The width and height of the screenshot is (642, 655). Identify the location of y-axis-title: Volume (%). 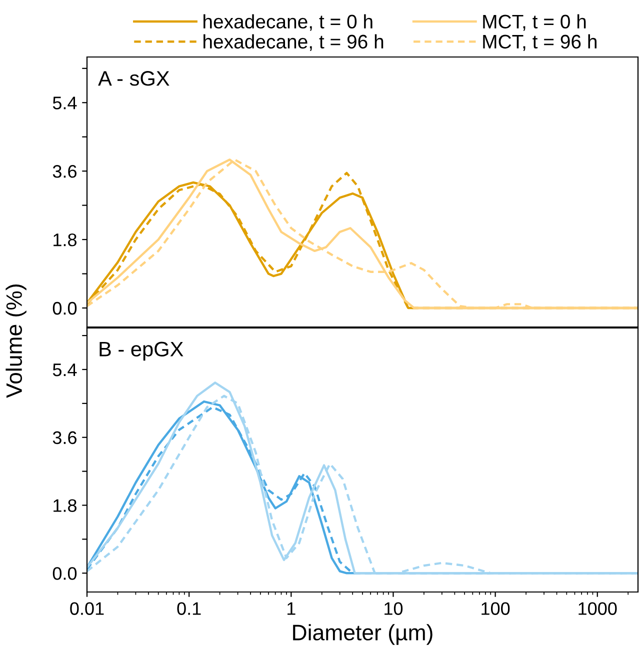
(16, 341).